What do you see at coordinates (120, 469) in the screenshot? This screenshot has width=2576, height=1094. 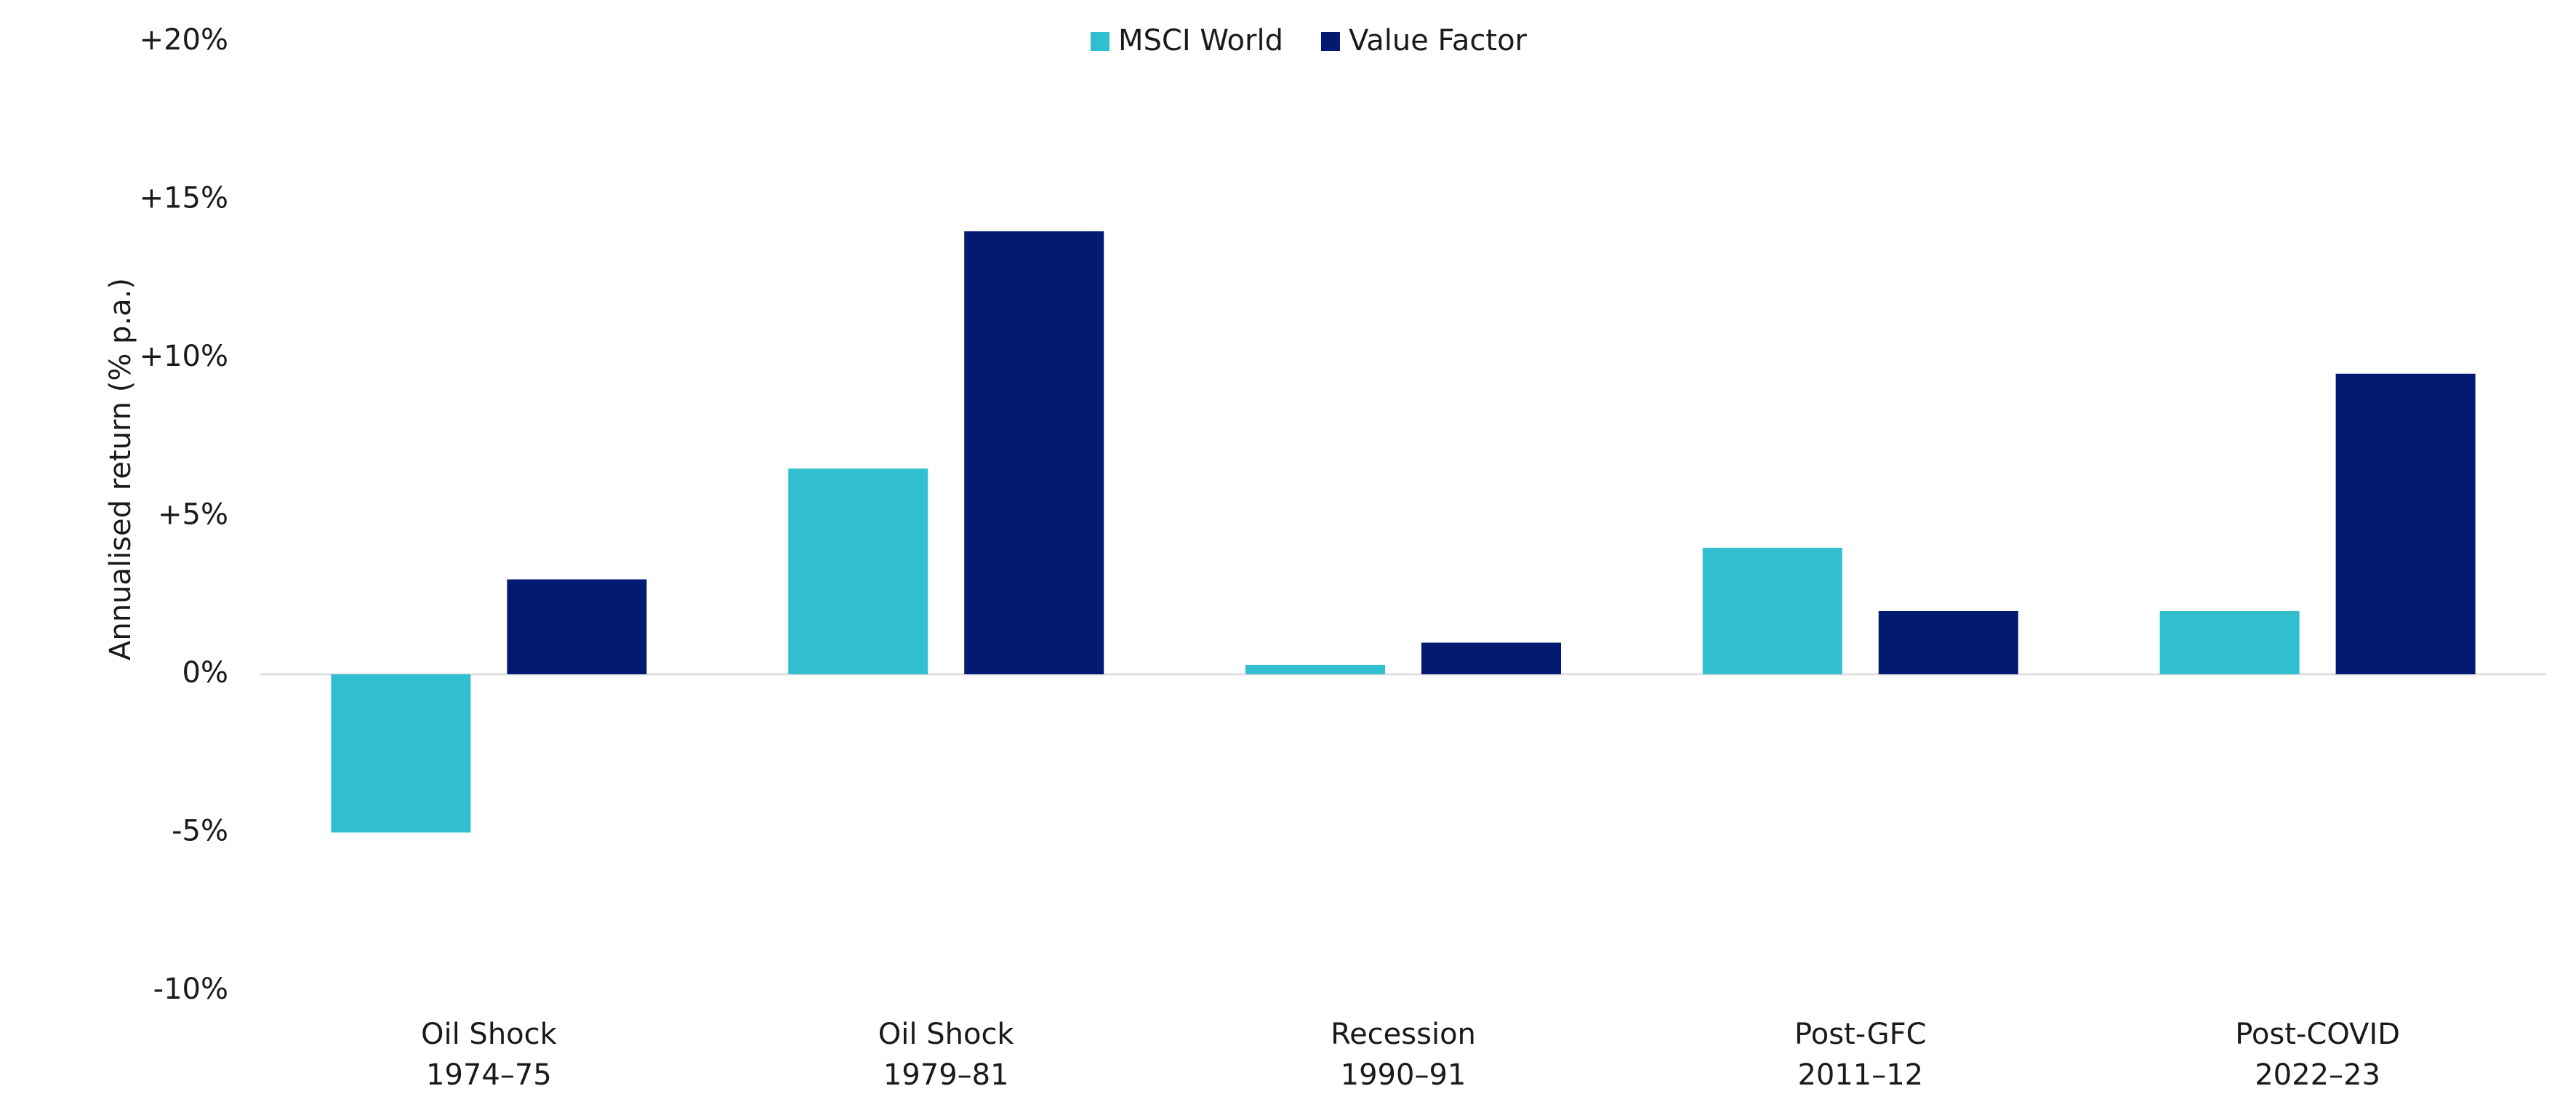 I see `y-axis-title: Annualised return (% p.a.)` at bounding box center [120, 469].